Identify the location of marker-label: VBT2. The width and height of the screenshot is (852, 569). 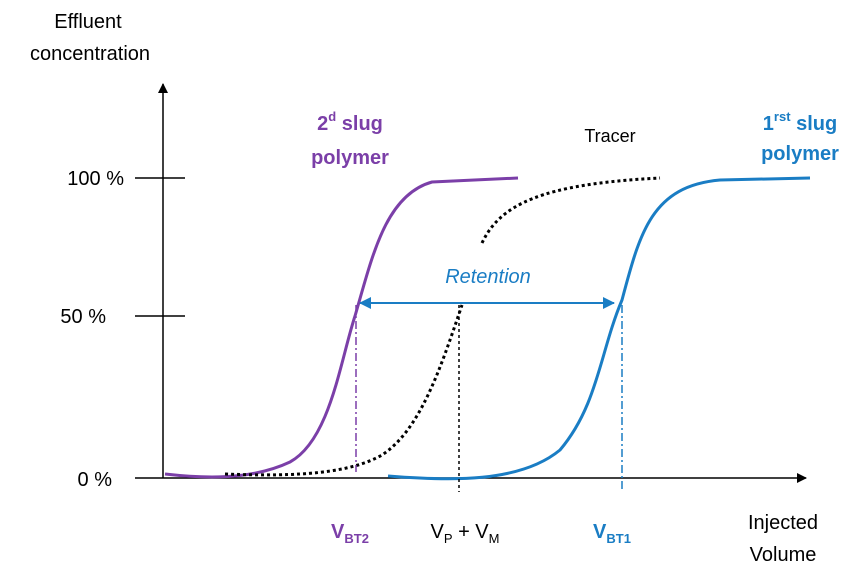
(350, 533).